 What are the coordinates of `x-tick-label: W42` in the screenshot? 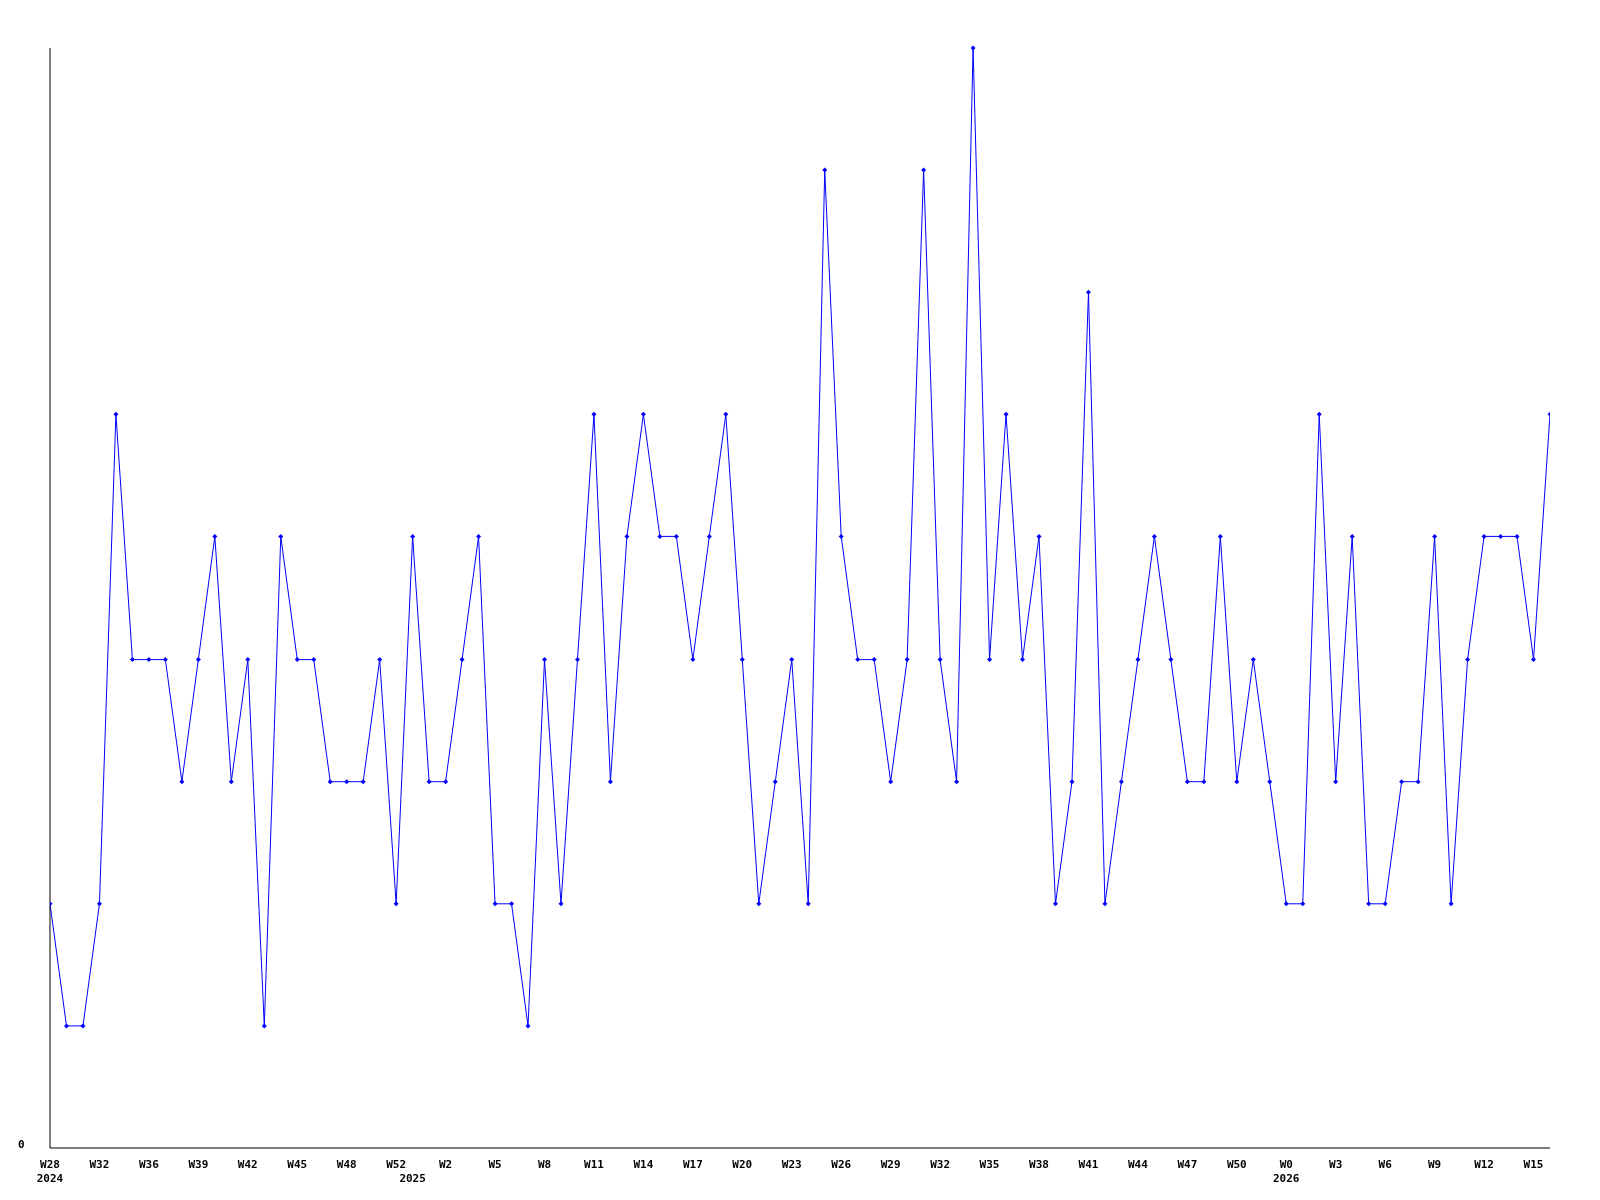 It's located at (247, 1164).